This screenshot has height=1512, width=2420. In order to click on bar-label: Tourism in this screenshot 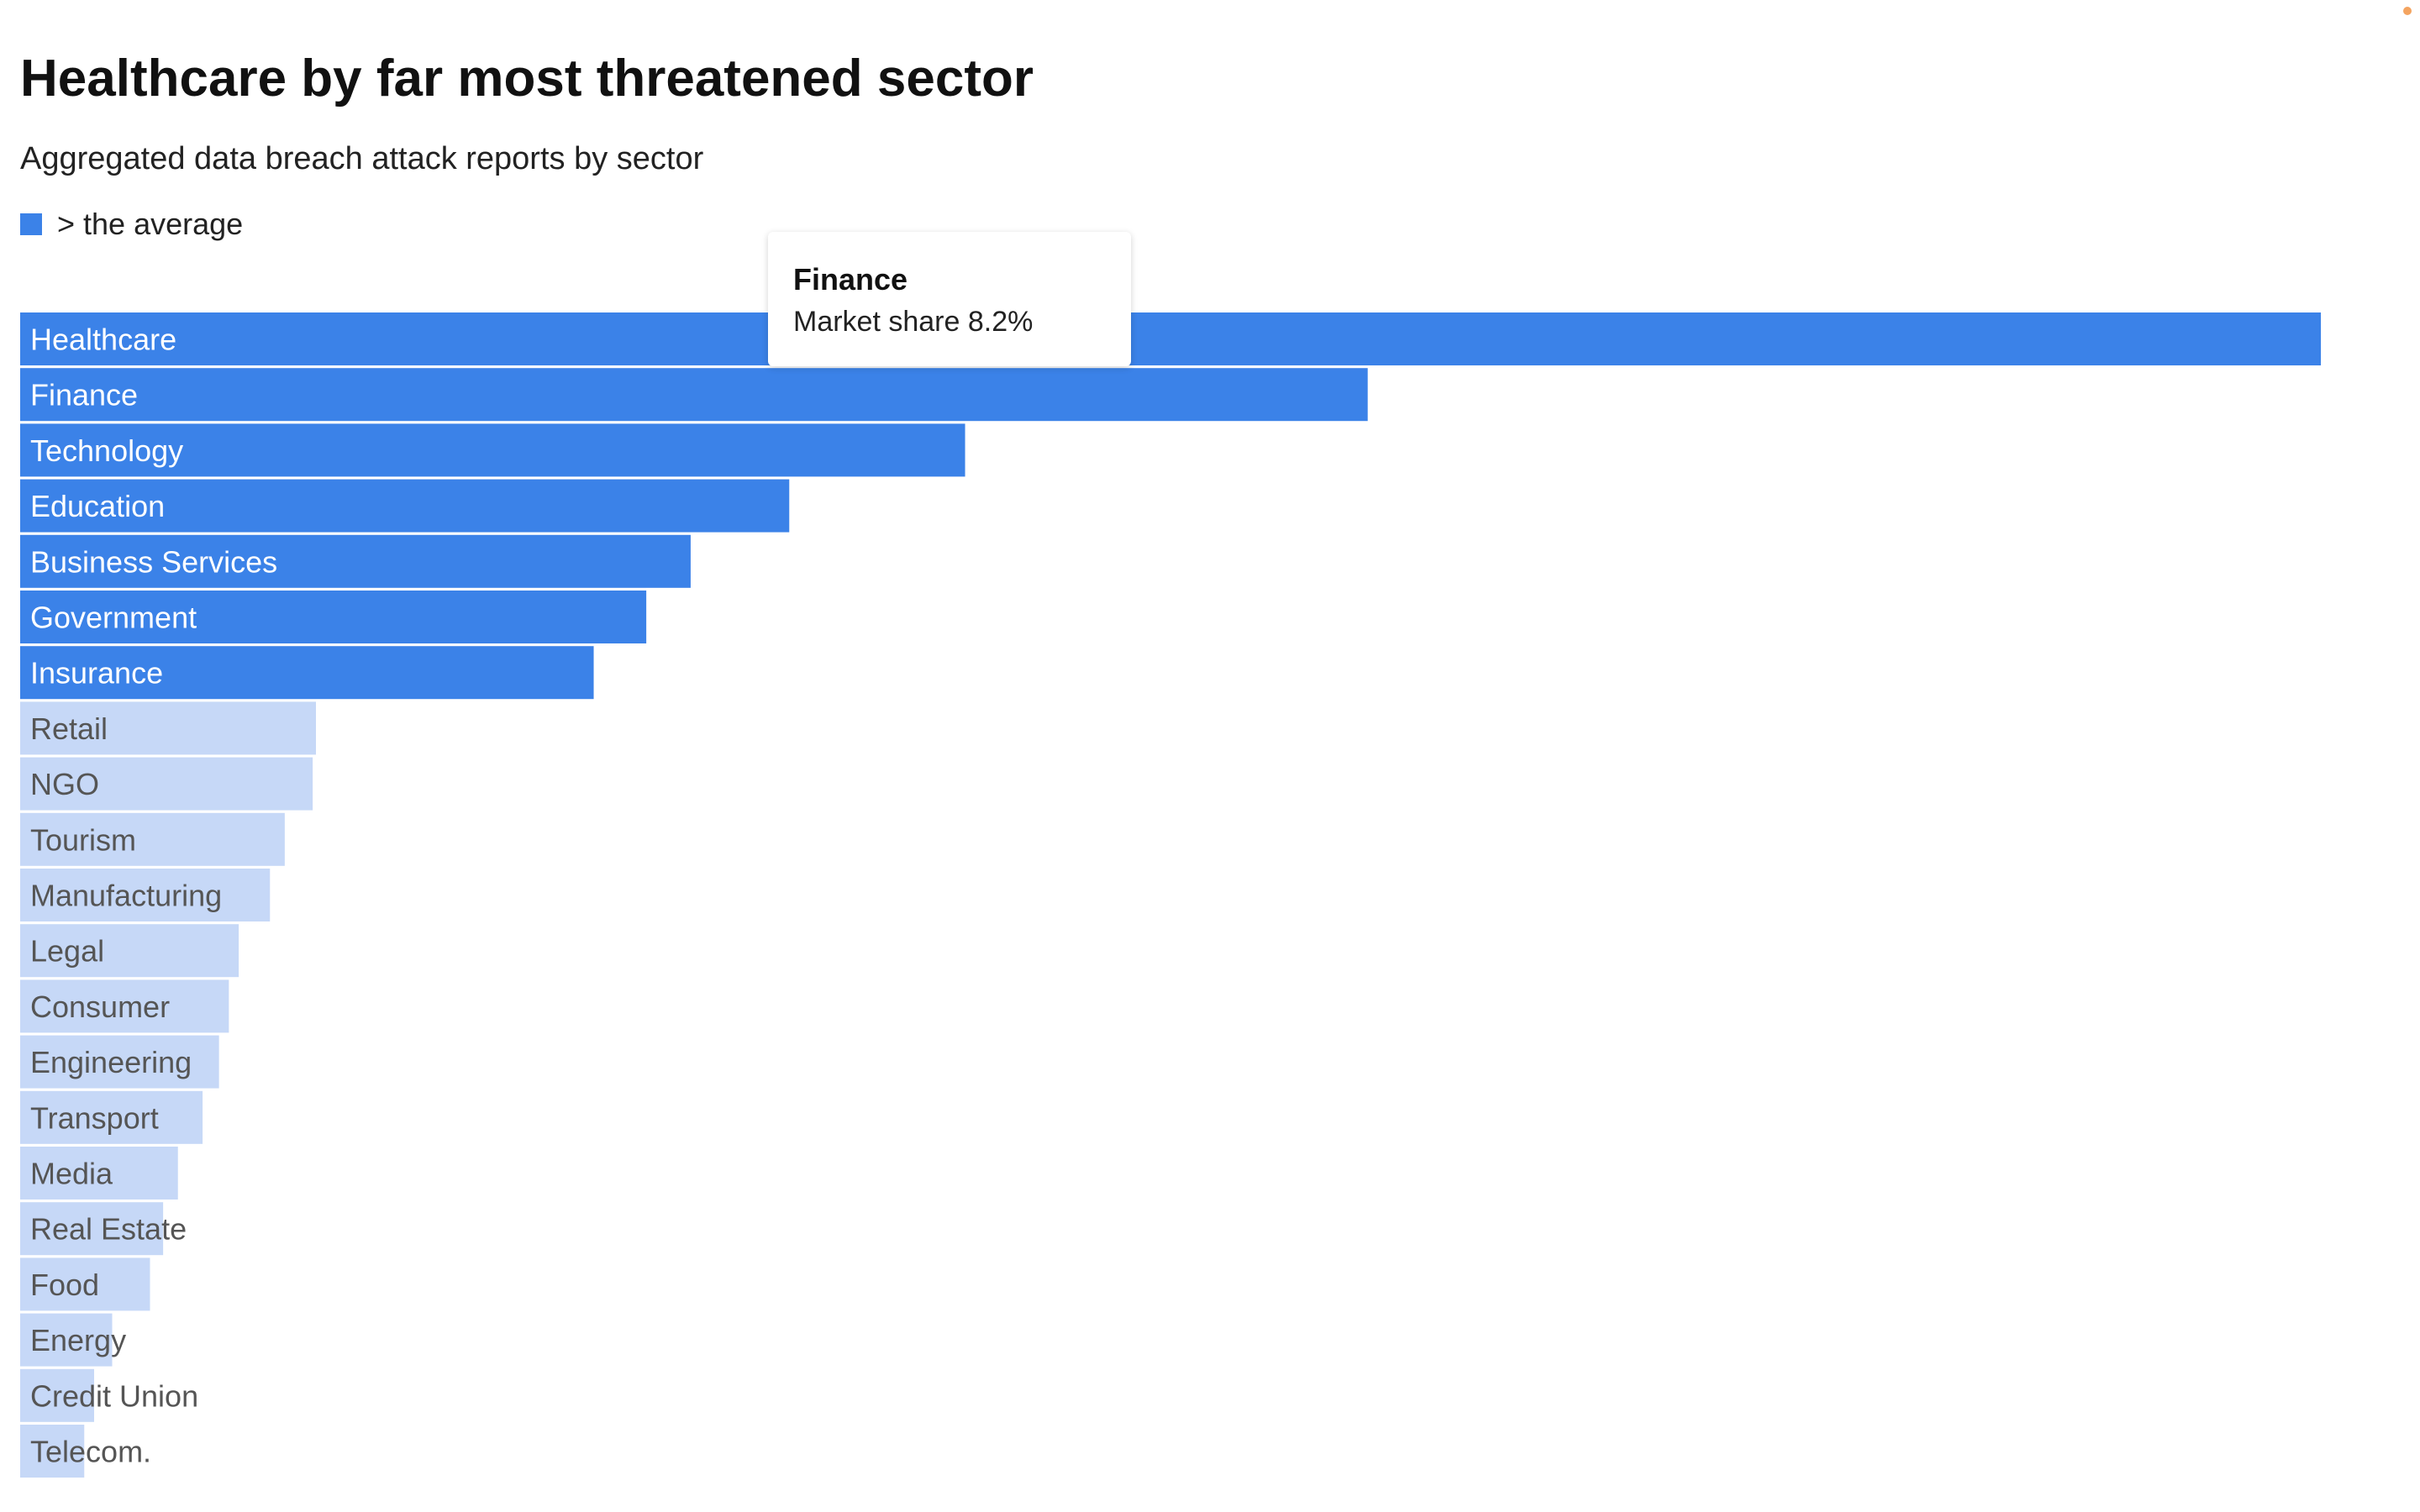, I will do `click(83, 839)`.